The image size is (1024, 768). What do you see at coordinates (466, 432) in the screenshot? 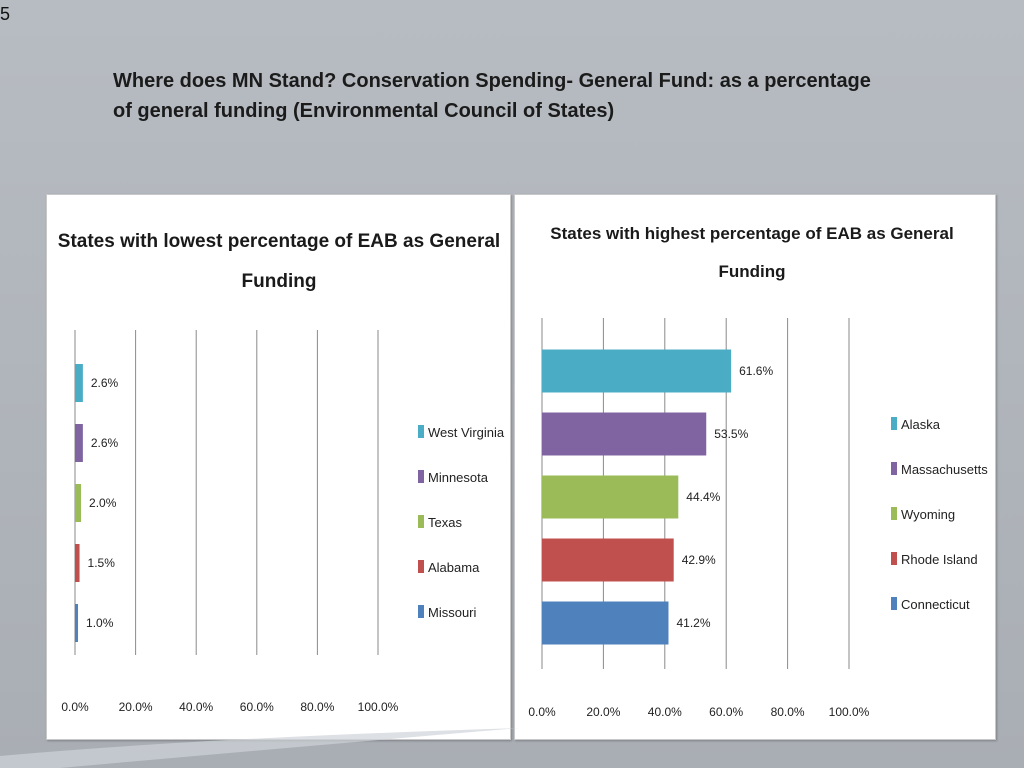
I see `legend-entry: West Virginia` at bounding box center [466, 432].